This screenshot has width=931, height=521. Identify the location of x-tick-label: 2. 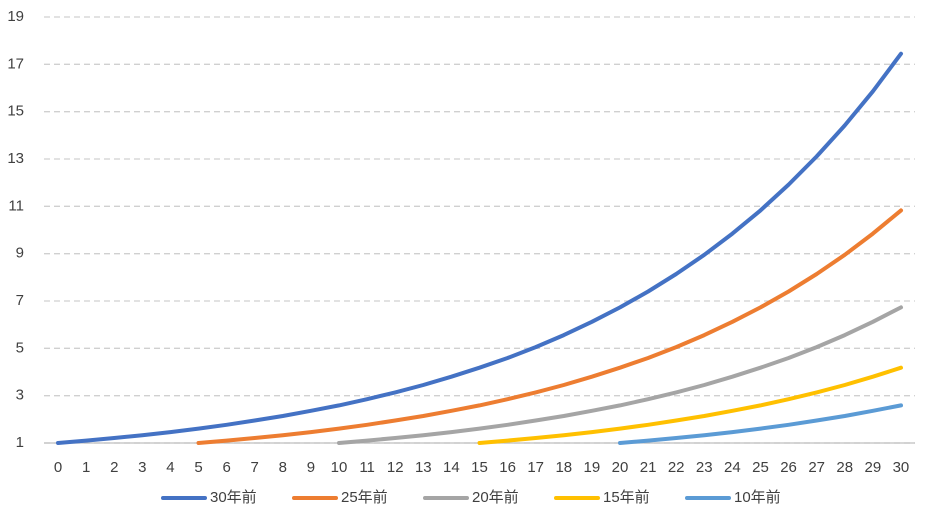
(114, 467).